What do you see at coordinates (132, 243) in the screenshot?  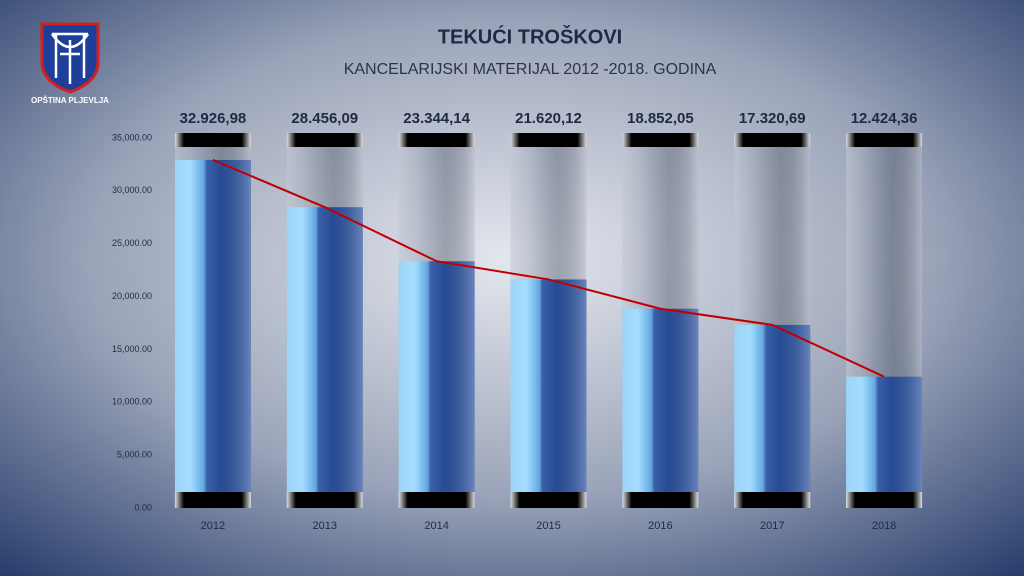 I see `y-tick-label: 25,000.00` at bounding box center [132, 243].